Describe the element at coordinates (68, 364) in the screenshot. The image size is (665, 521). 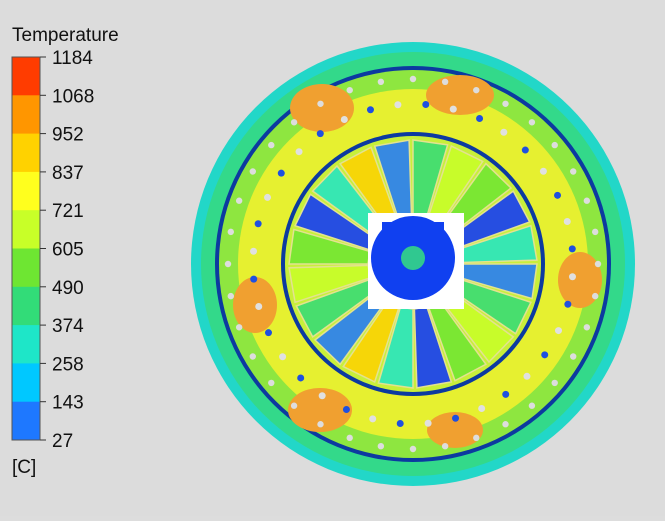
I see `legend-label: 258` at that location.